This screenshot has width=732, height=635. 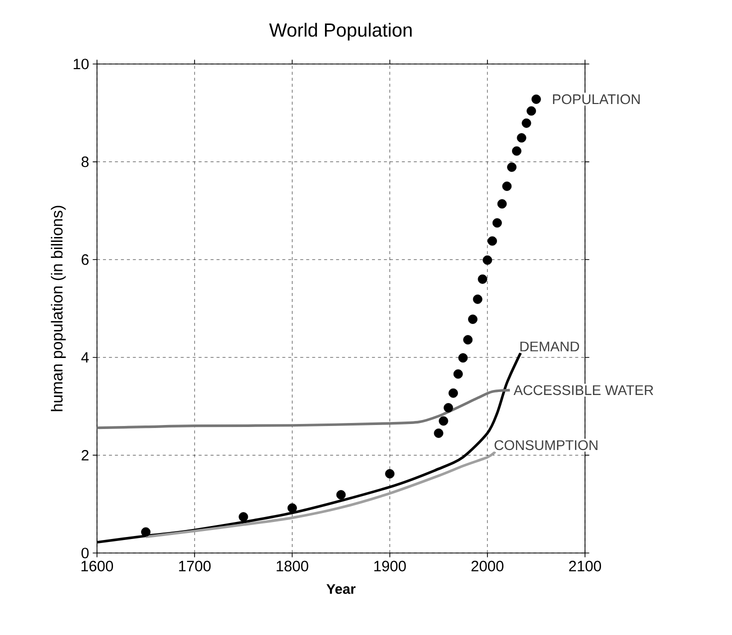 I want to click on x-tick-label: 1700, so click(x=195, y=566).